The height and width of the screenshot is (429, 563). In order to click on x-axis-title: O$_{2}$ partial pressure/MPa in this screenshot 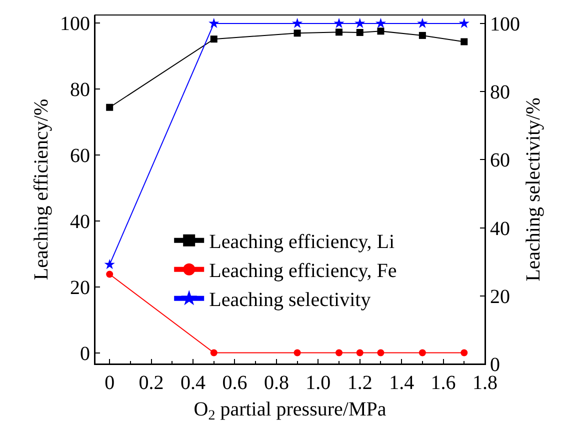, I will do `click(290, 411)`.